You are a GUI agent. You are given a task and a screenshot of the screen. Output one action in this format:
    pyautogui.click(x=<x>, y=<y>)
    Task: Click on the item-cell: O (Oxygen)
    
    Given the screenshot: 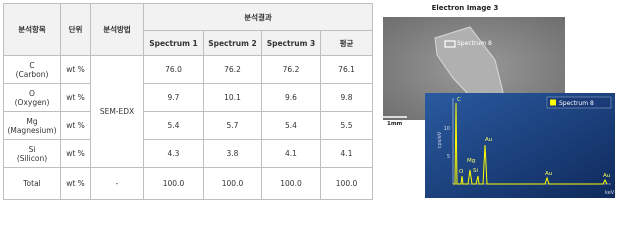 What is the action you would take?
    pyautogui.click(x=32, y=97)
    